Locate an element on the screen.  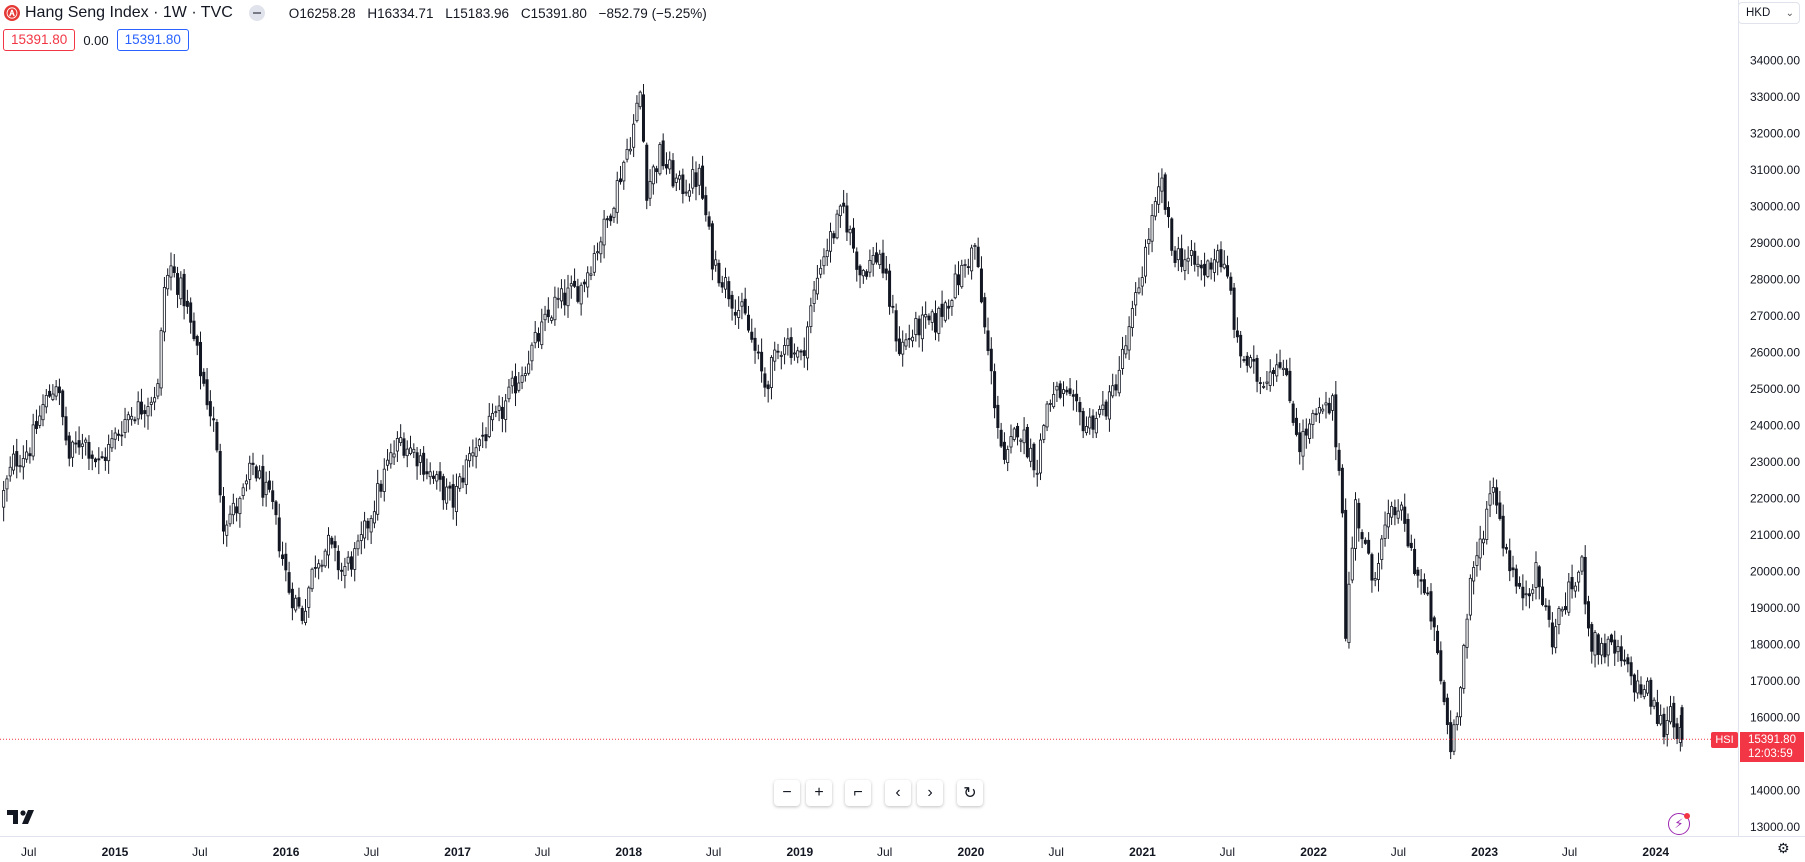
low-value: 15183.96 is located at coordinates (481, 13).